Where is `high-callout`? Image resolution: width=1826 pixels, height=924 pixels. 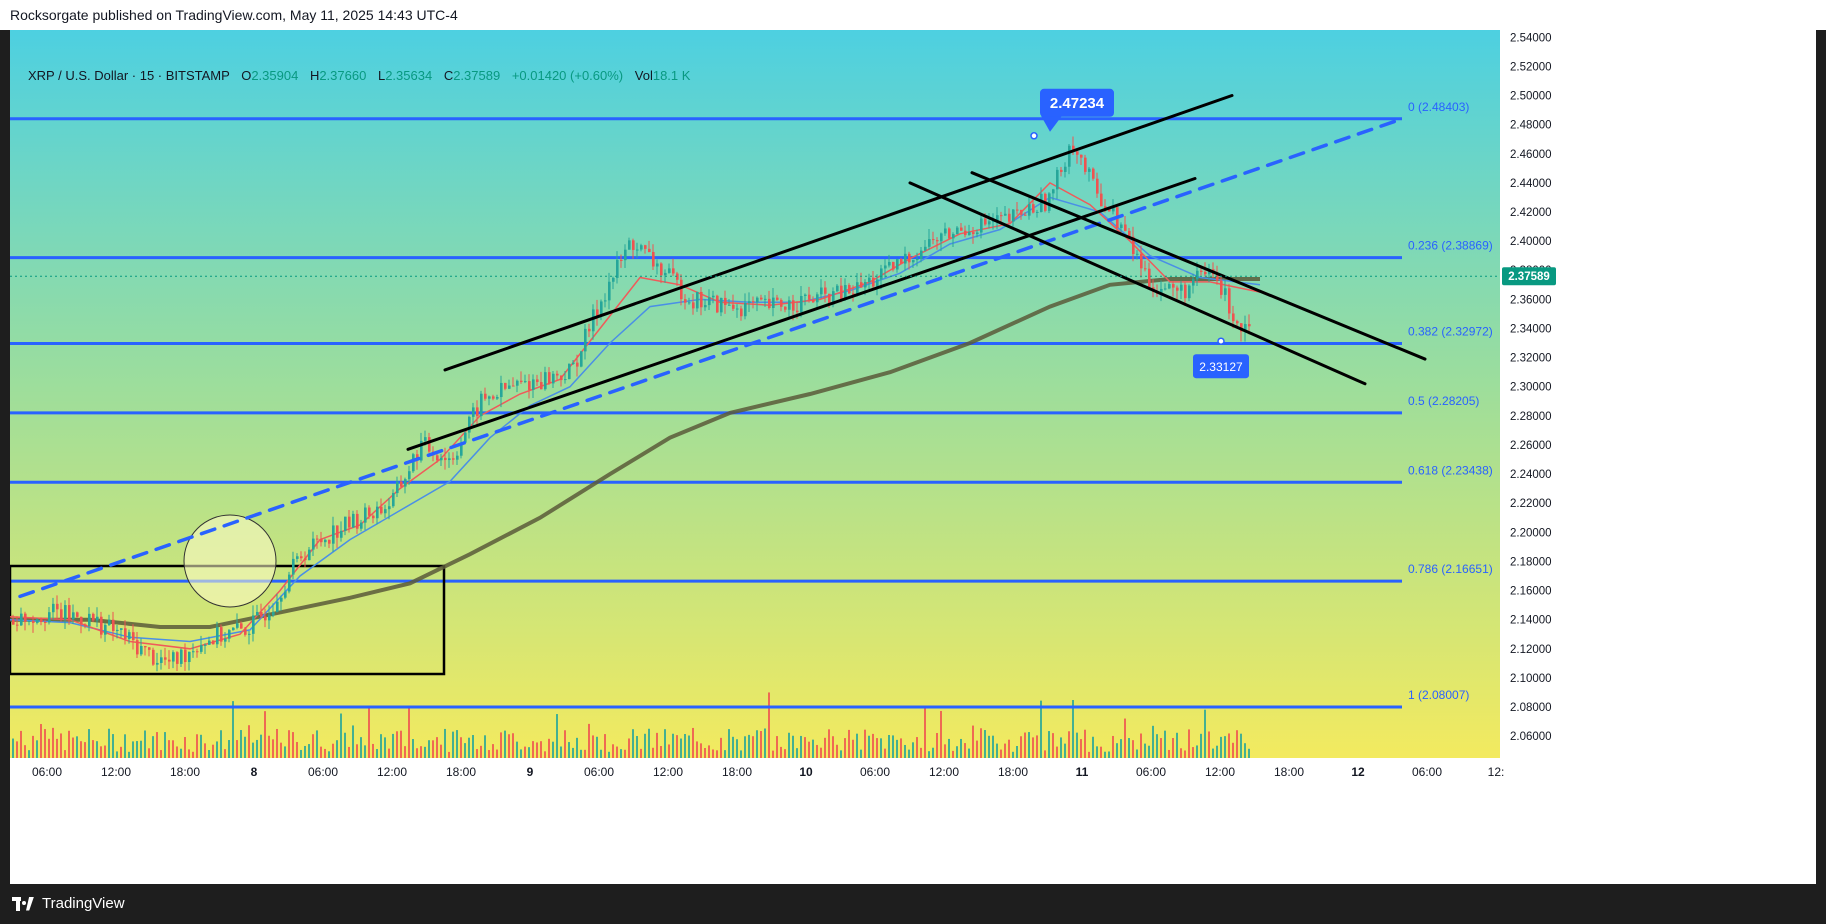 high-callout is located at coordinates (1077, 102).